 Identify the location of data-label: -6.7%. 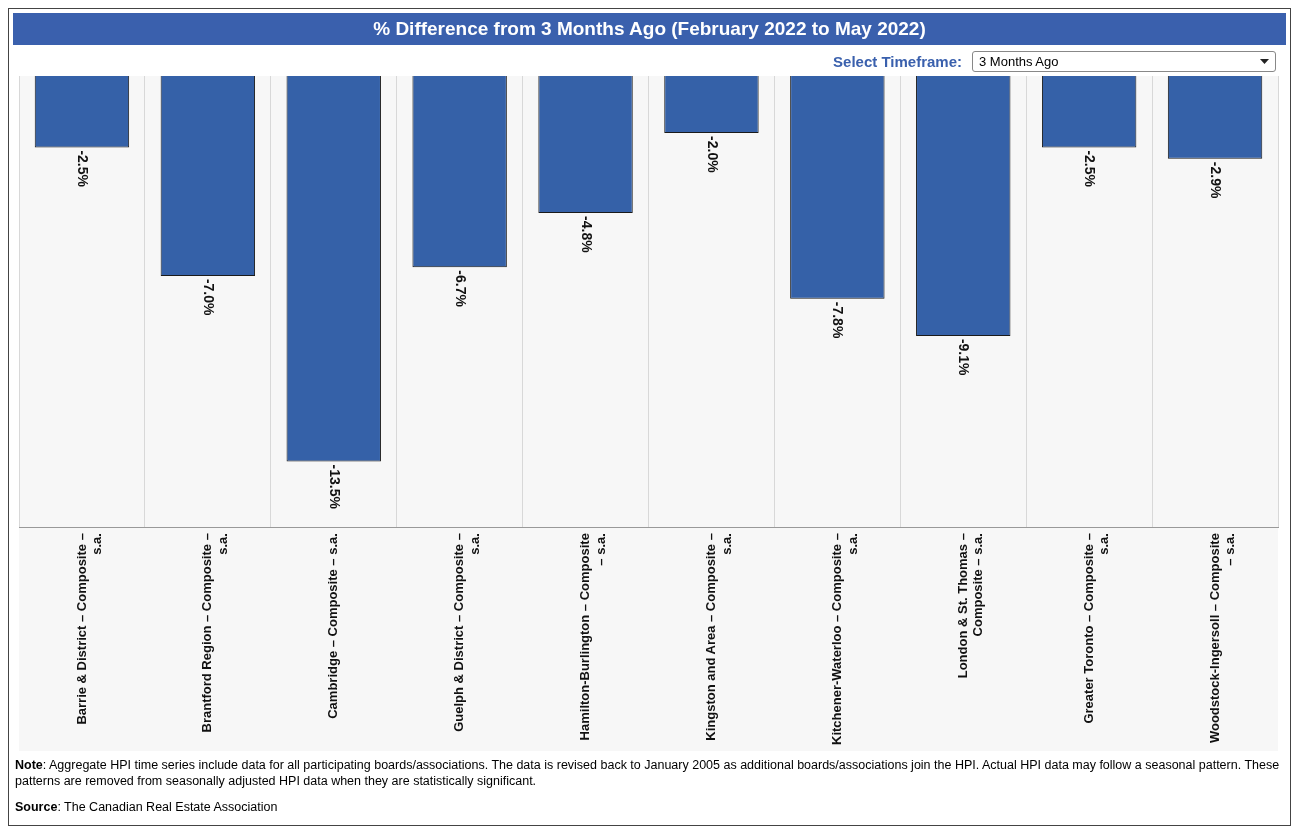
(460, 289).